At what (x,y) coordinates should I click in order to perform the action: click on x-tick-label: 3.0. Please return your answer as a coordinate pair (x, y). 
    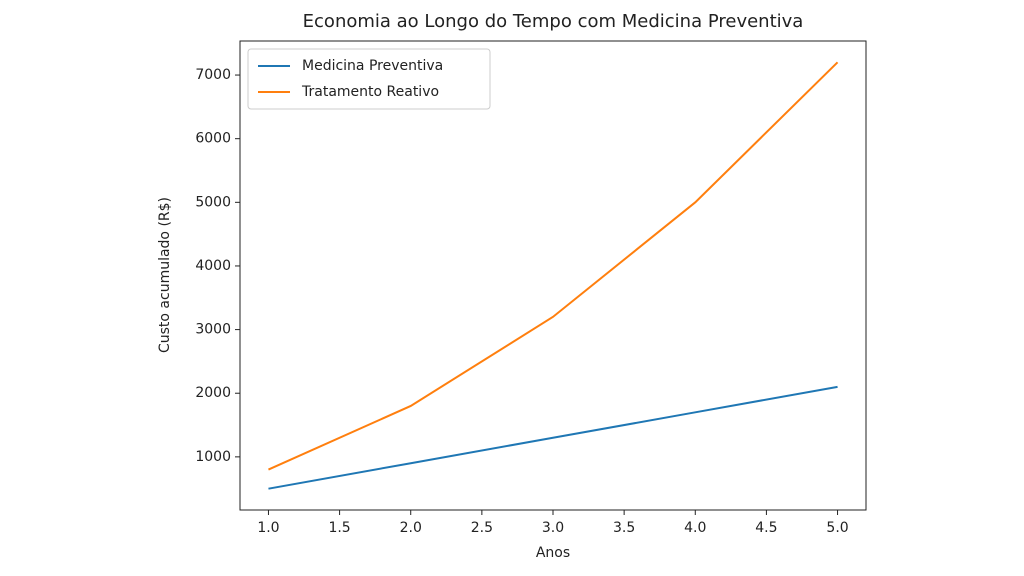
    Looking at the image, I should click on (553, 528).